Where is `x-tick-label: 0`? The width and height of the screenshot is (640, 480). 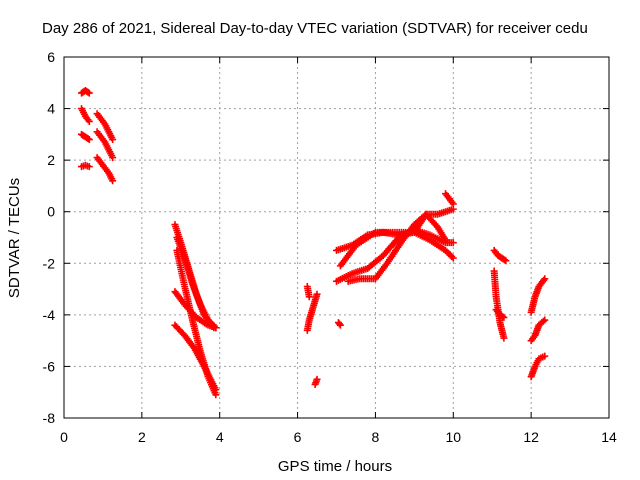
x-tick-label: 0 is located at coordinates (64, 437).